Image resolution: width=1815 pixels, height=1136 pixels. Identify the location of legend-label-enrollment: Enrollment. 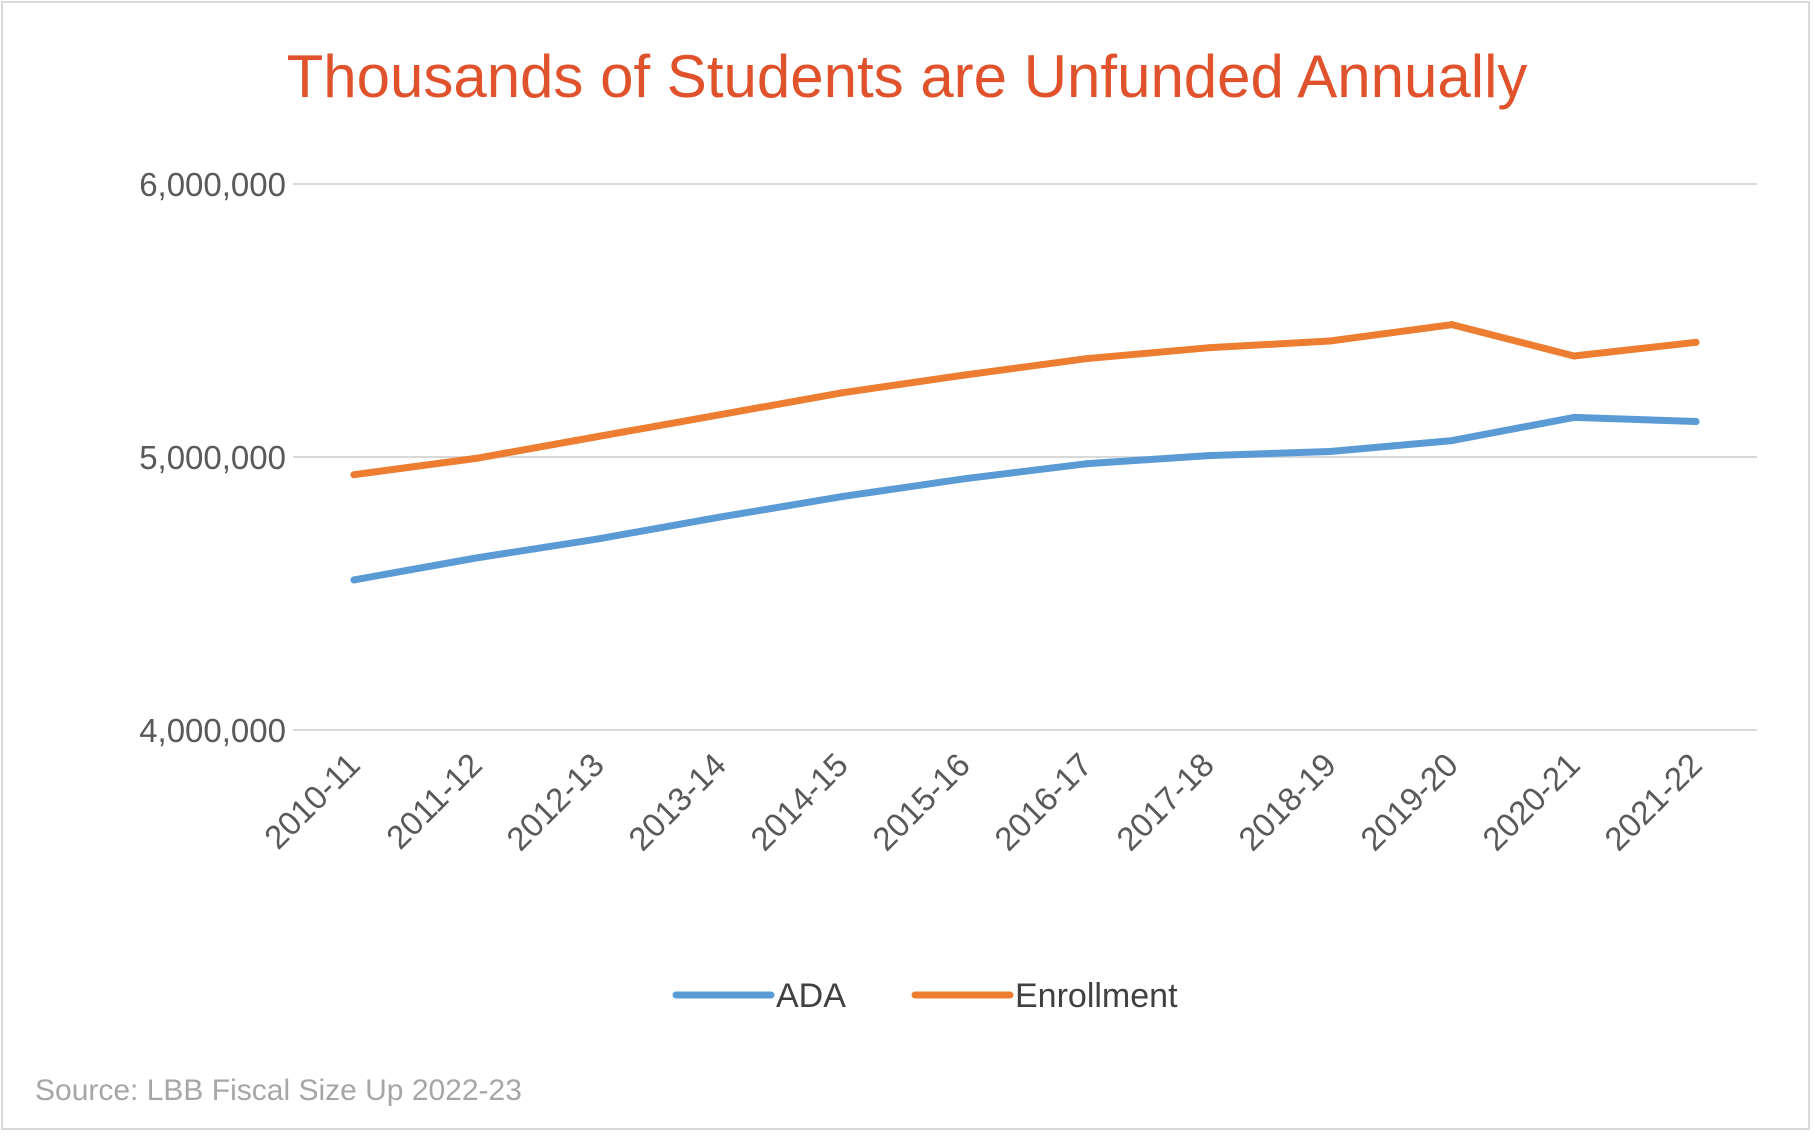
(1096, 996).